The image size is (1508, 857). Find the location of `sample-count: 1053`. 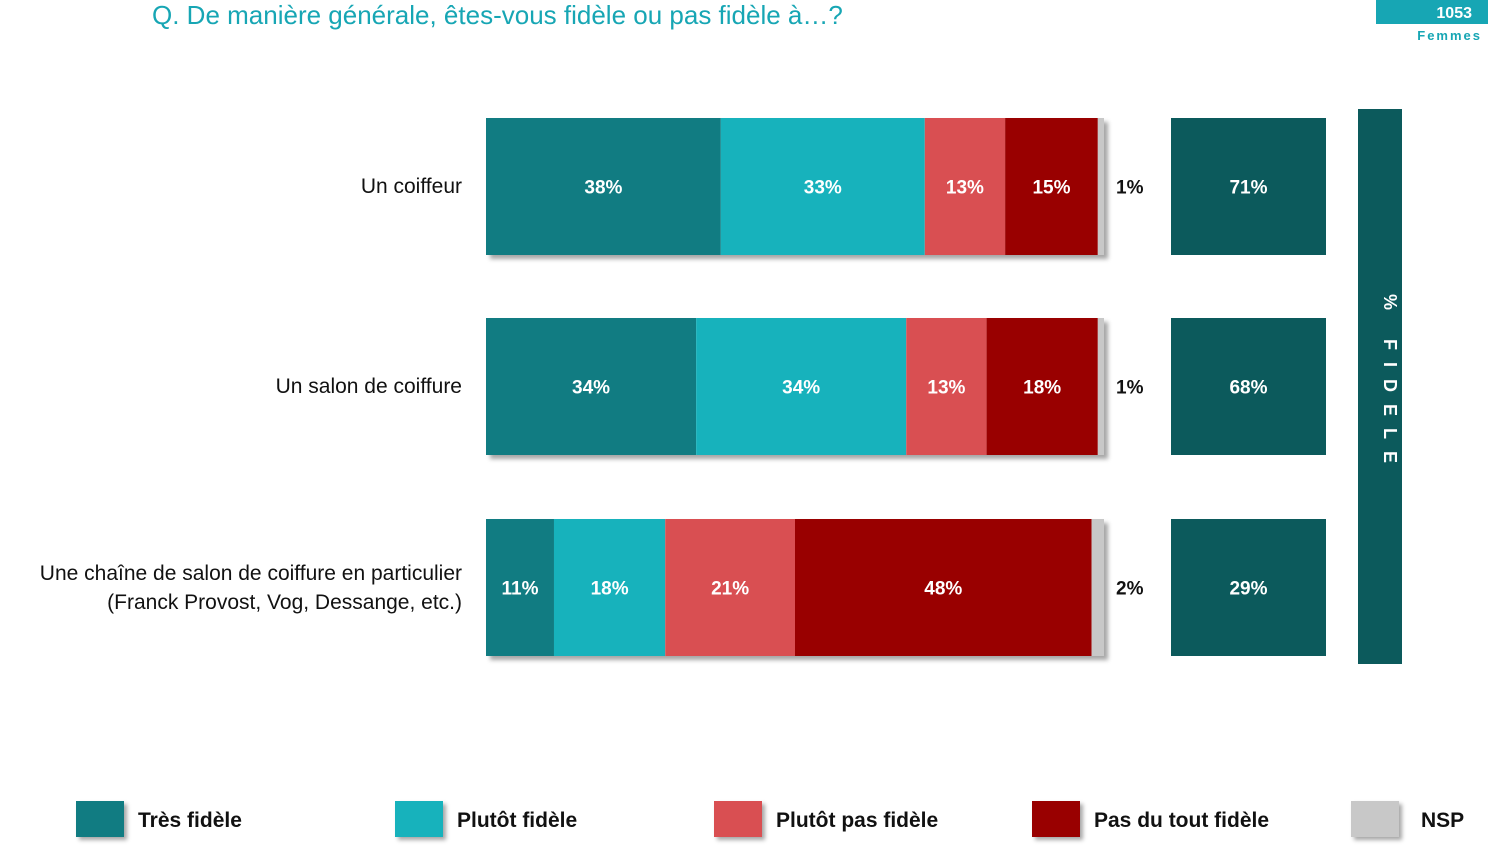

sample-count: 1053 is located at coordinates (1432, 12).